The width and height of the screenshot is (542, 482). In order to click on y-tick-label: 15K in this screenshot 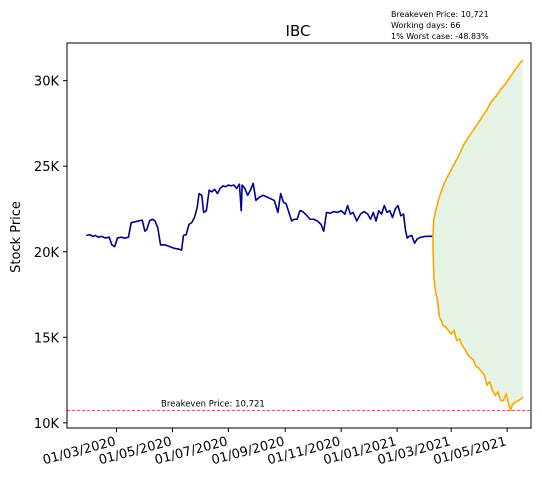, I will do `click(47, 338)`.